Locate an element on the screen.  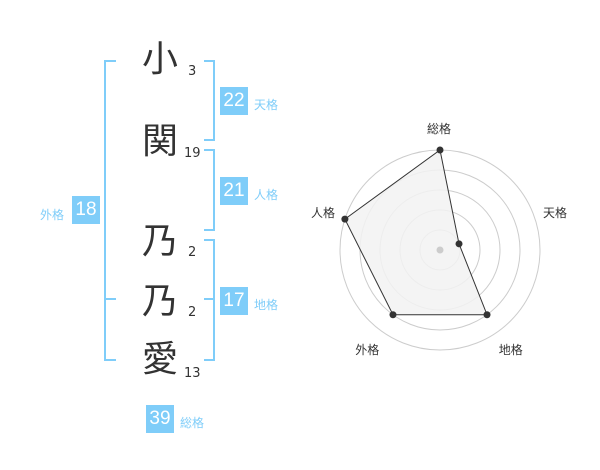
name-char: 関 is located at coordinates (159, 141).